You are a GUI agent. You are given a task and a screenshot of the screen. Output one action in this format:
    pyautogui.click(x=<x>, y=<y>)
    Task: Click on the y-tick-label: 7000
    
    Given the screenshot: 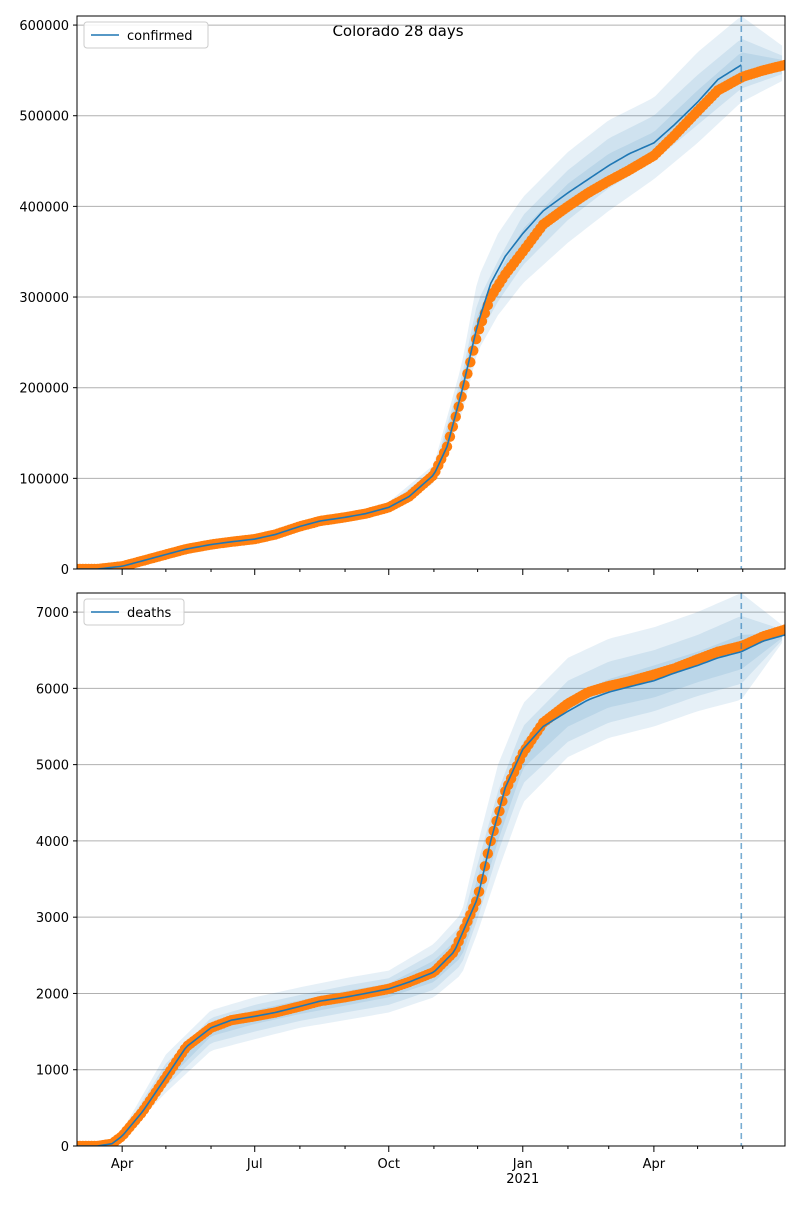 What is the action you would take?
    pyautogui.click(x=52, y=613)
    